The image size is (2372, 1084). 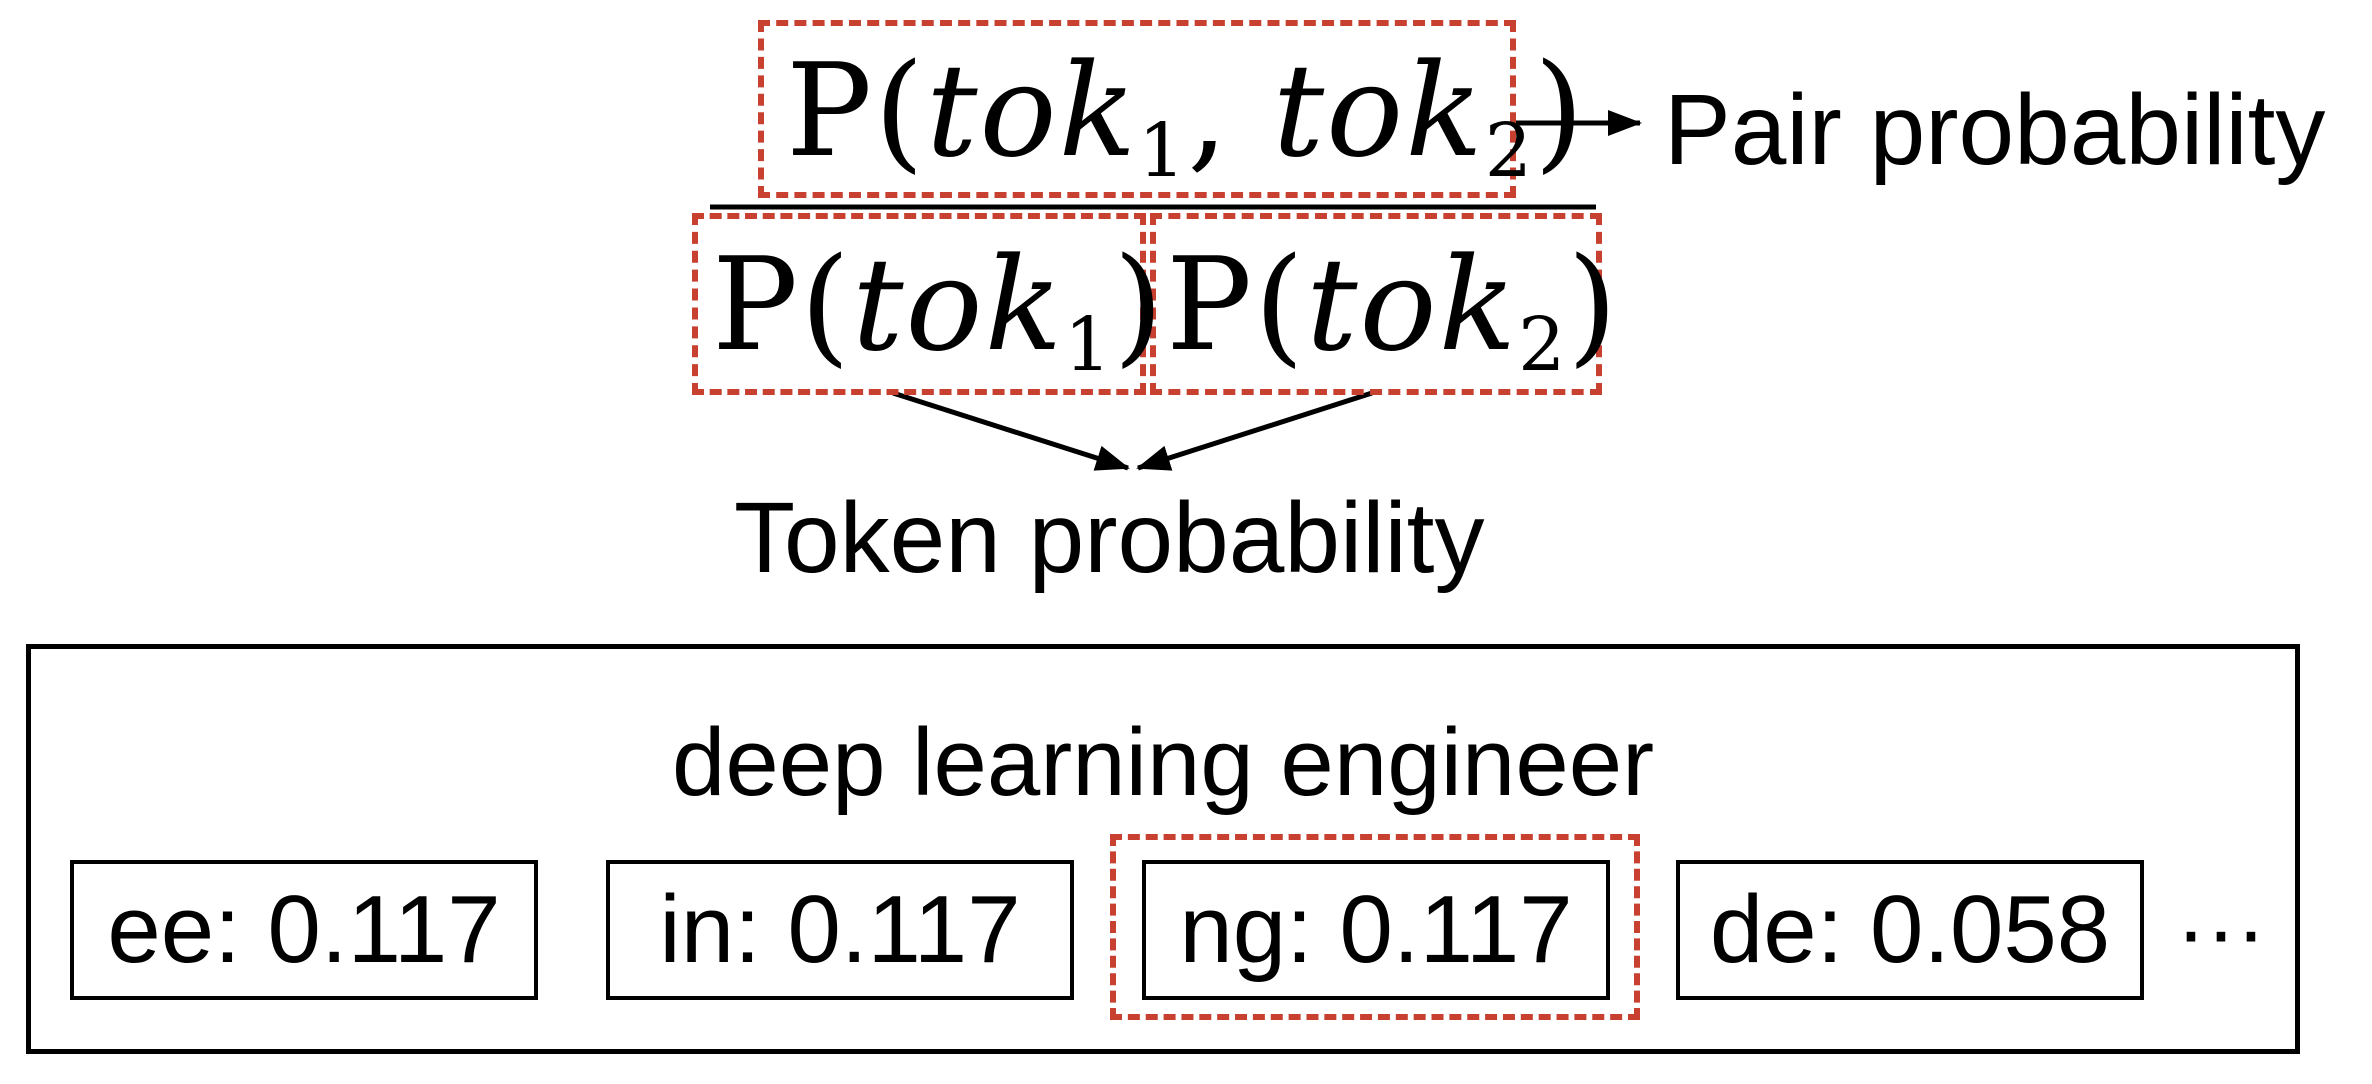 I want to click on token-chip-ng: ng: 0.117, so click(x=1376, y=930).